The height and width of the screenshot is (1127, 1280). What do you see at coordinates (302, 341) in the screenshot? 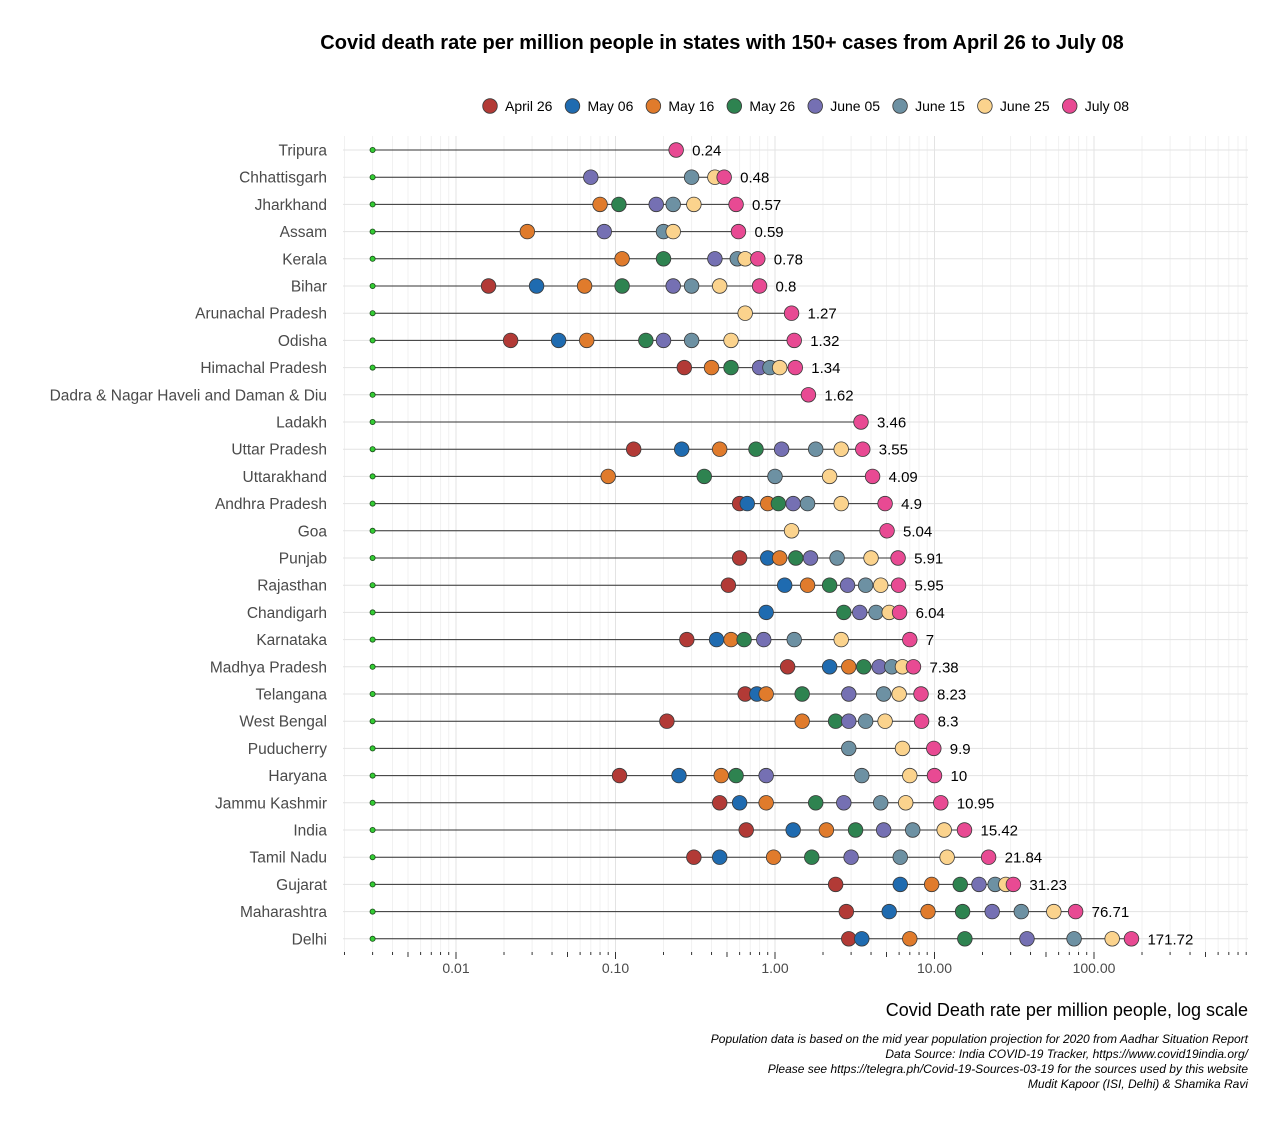
I see `state-label: Odisha` at bounding box center [302, 341].